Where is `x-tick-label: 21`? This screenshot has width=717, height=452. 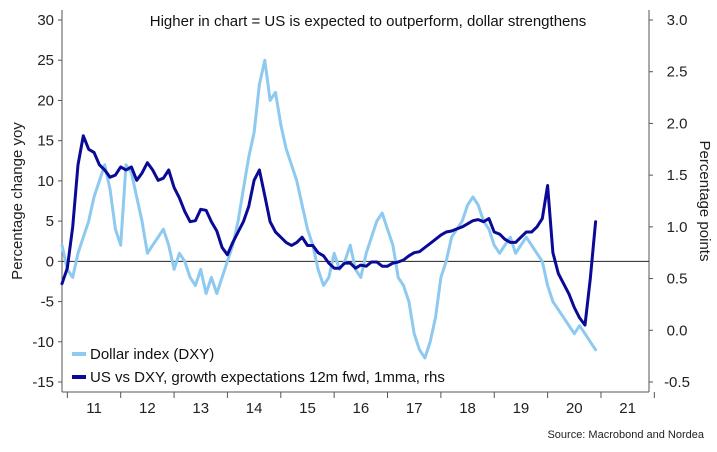 x-tick-label: 21 is located at coordinates (627, 408).